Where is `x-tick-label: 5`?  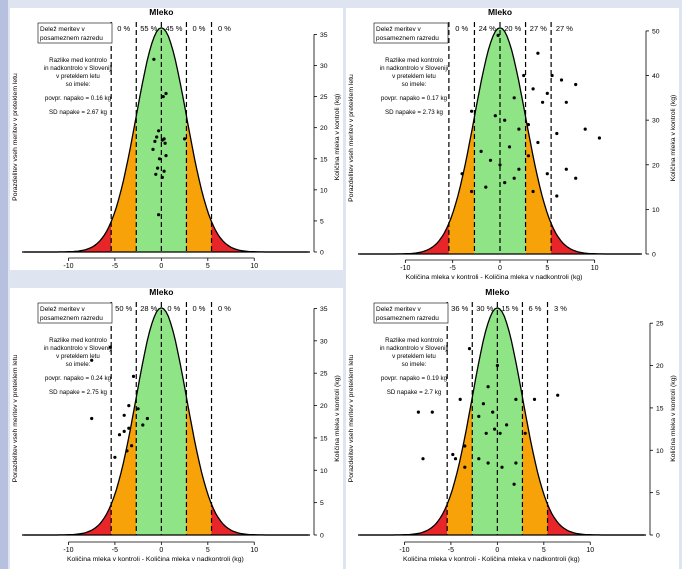 x-tick-label: 5 is located at coordinates (544, 550).